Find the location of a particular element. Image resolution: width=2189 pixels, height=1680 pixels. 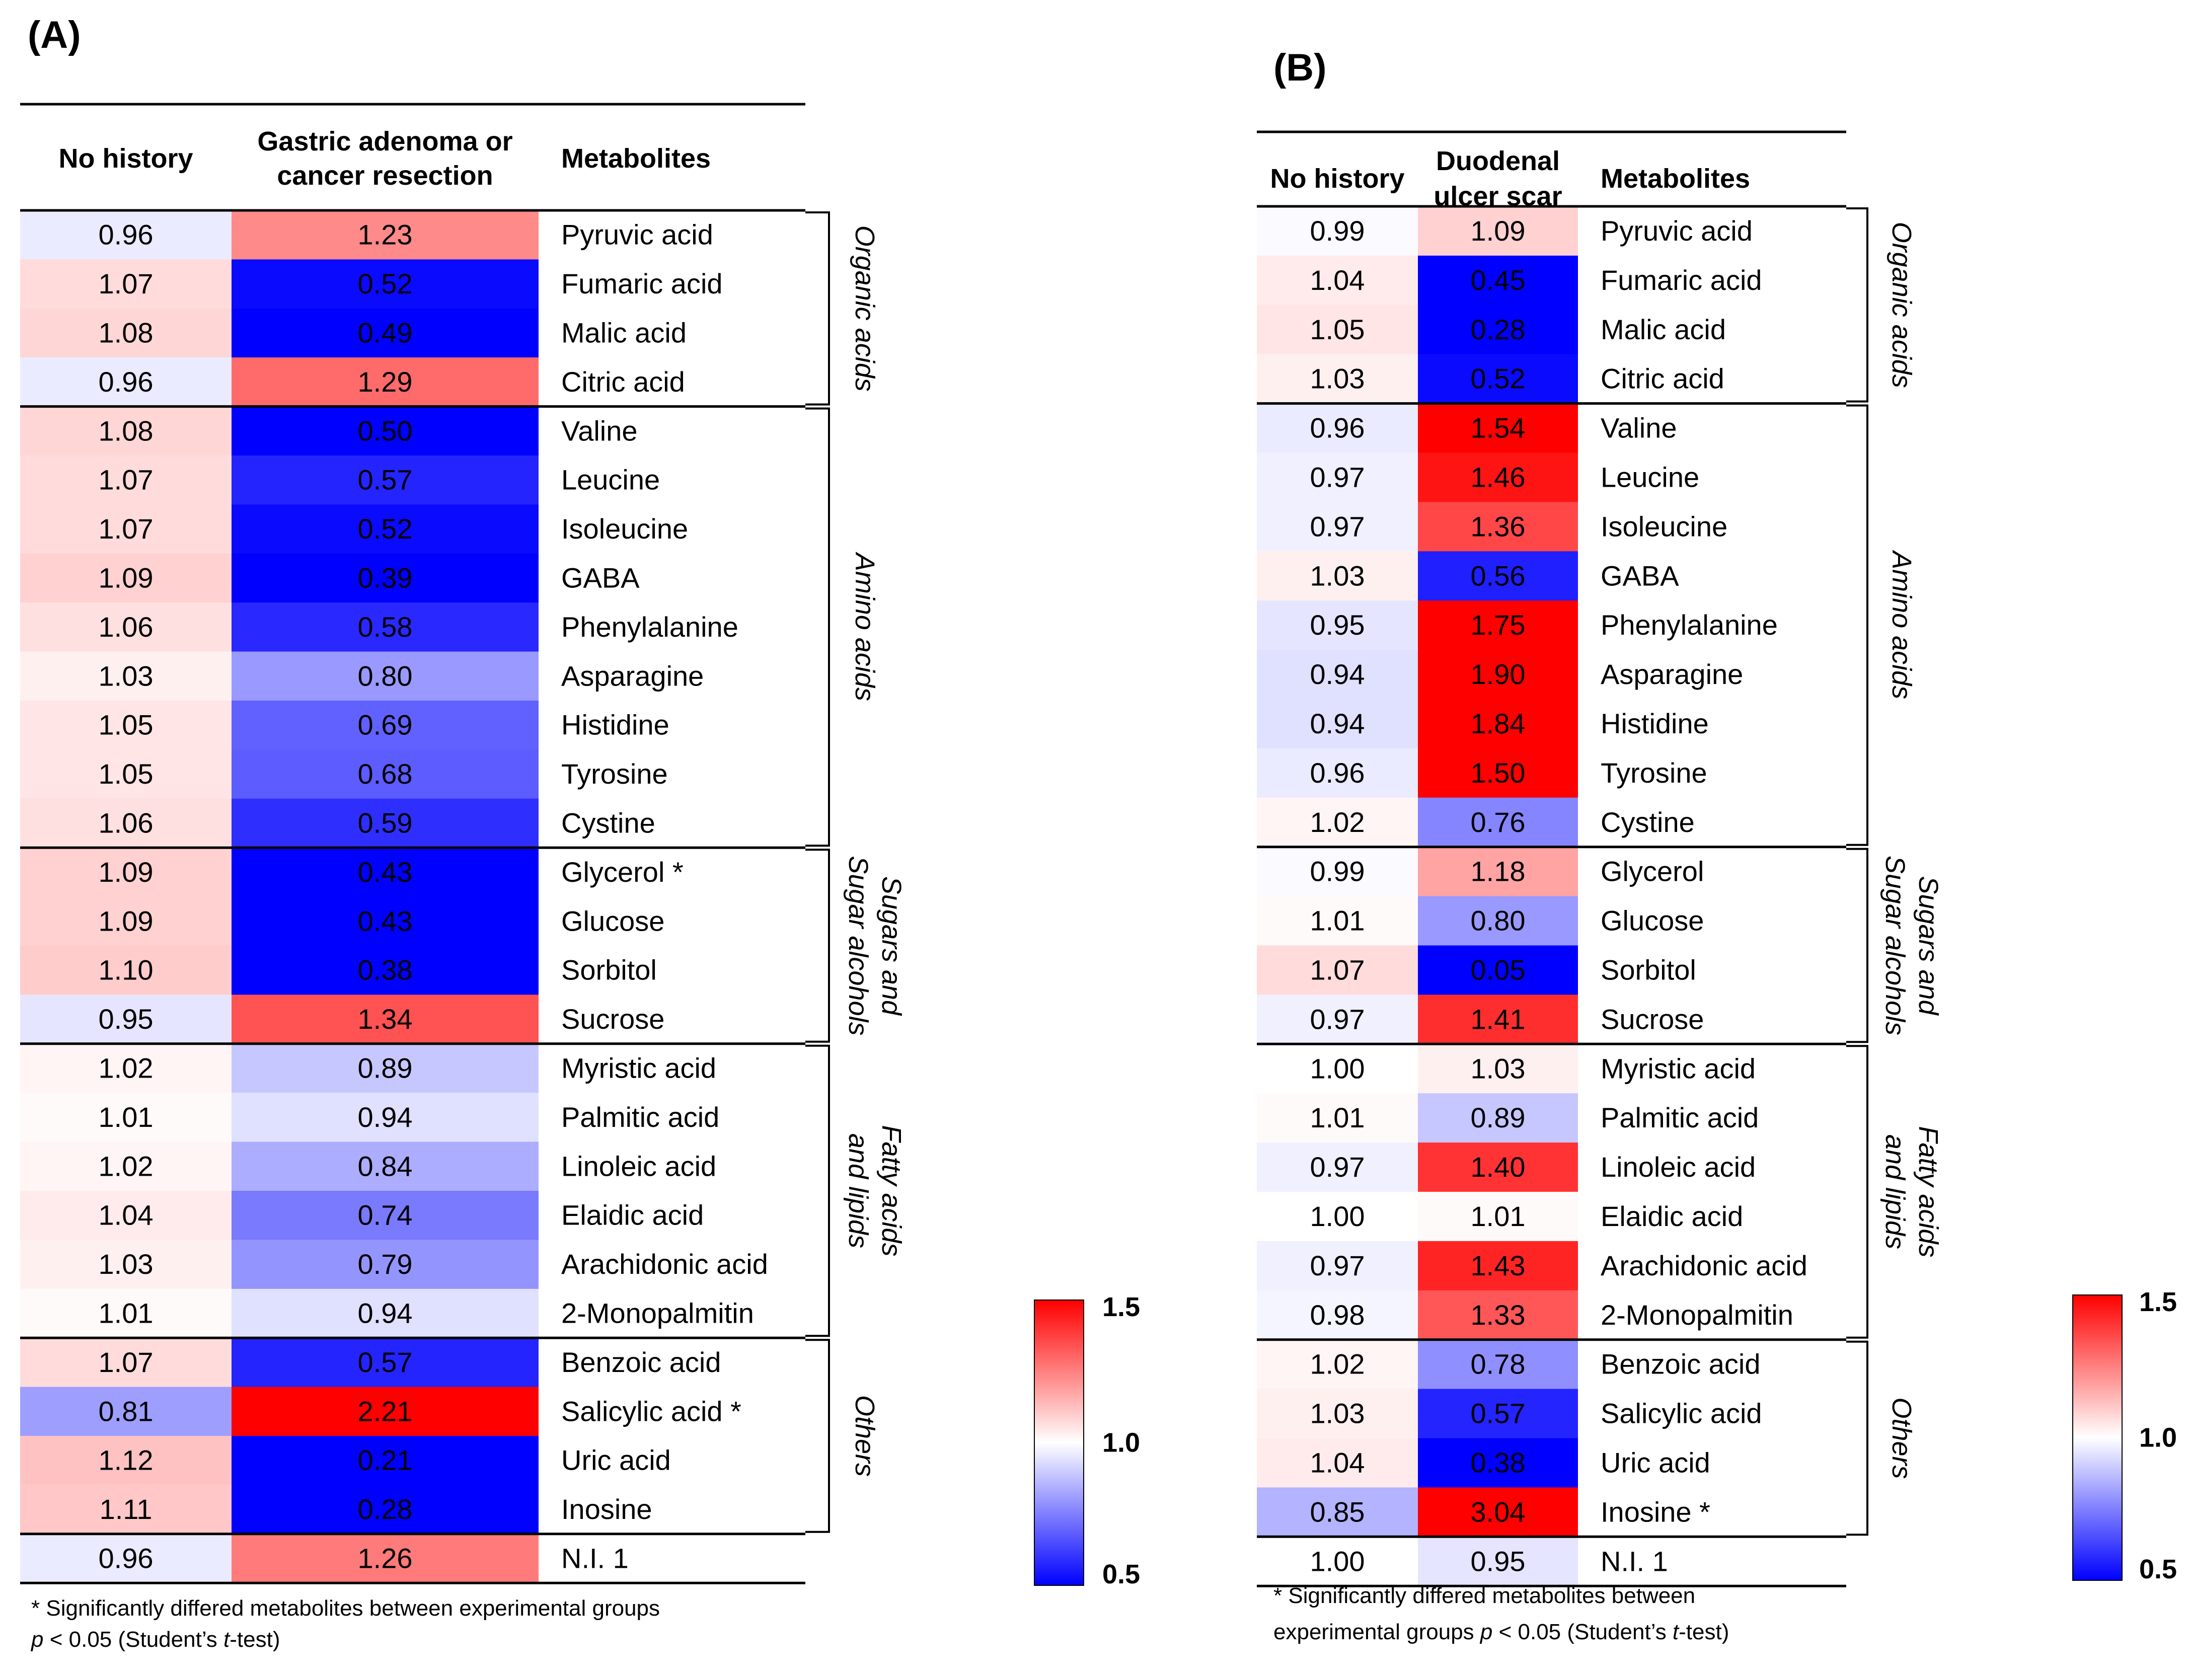

panel-a-cell-no-history-cystine is located at coordinates (126, 823).